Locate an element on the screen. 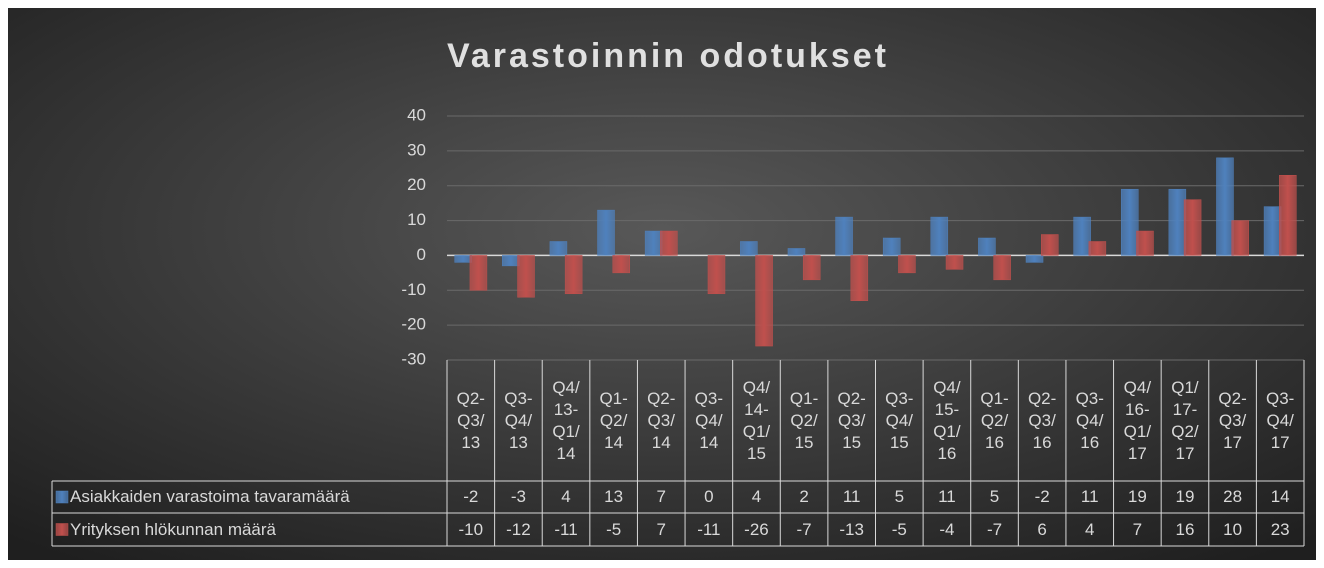 The width and height of the screenshot is (1324, 568). table-value: 16 is located at coordinates (1185, 529).